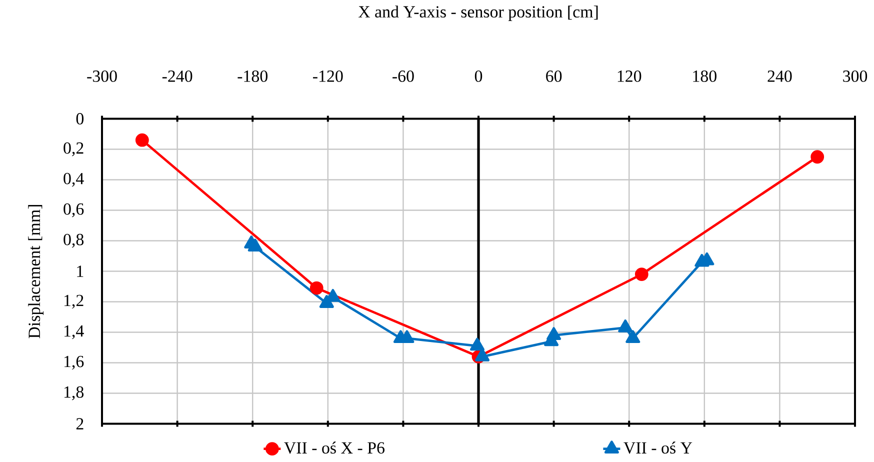 The height and width of the screenshot is (462, 874). Describe the element at coordinates (80, 424) in the screenshot. I see `y-tick-label: 2` at that location.